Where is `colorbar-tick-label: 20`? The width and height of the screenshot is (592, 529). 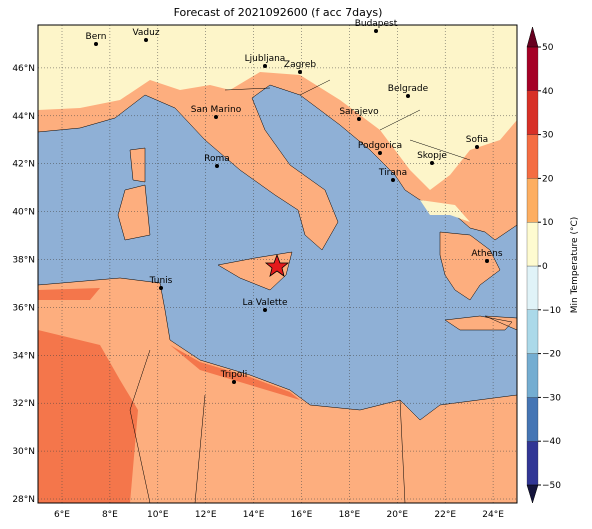
colorbar-tick-label: 20 is located at coordinates (548, 179).